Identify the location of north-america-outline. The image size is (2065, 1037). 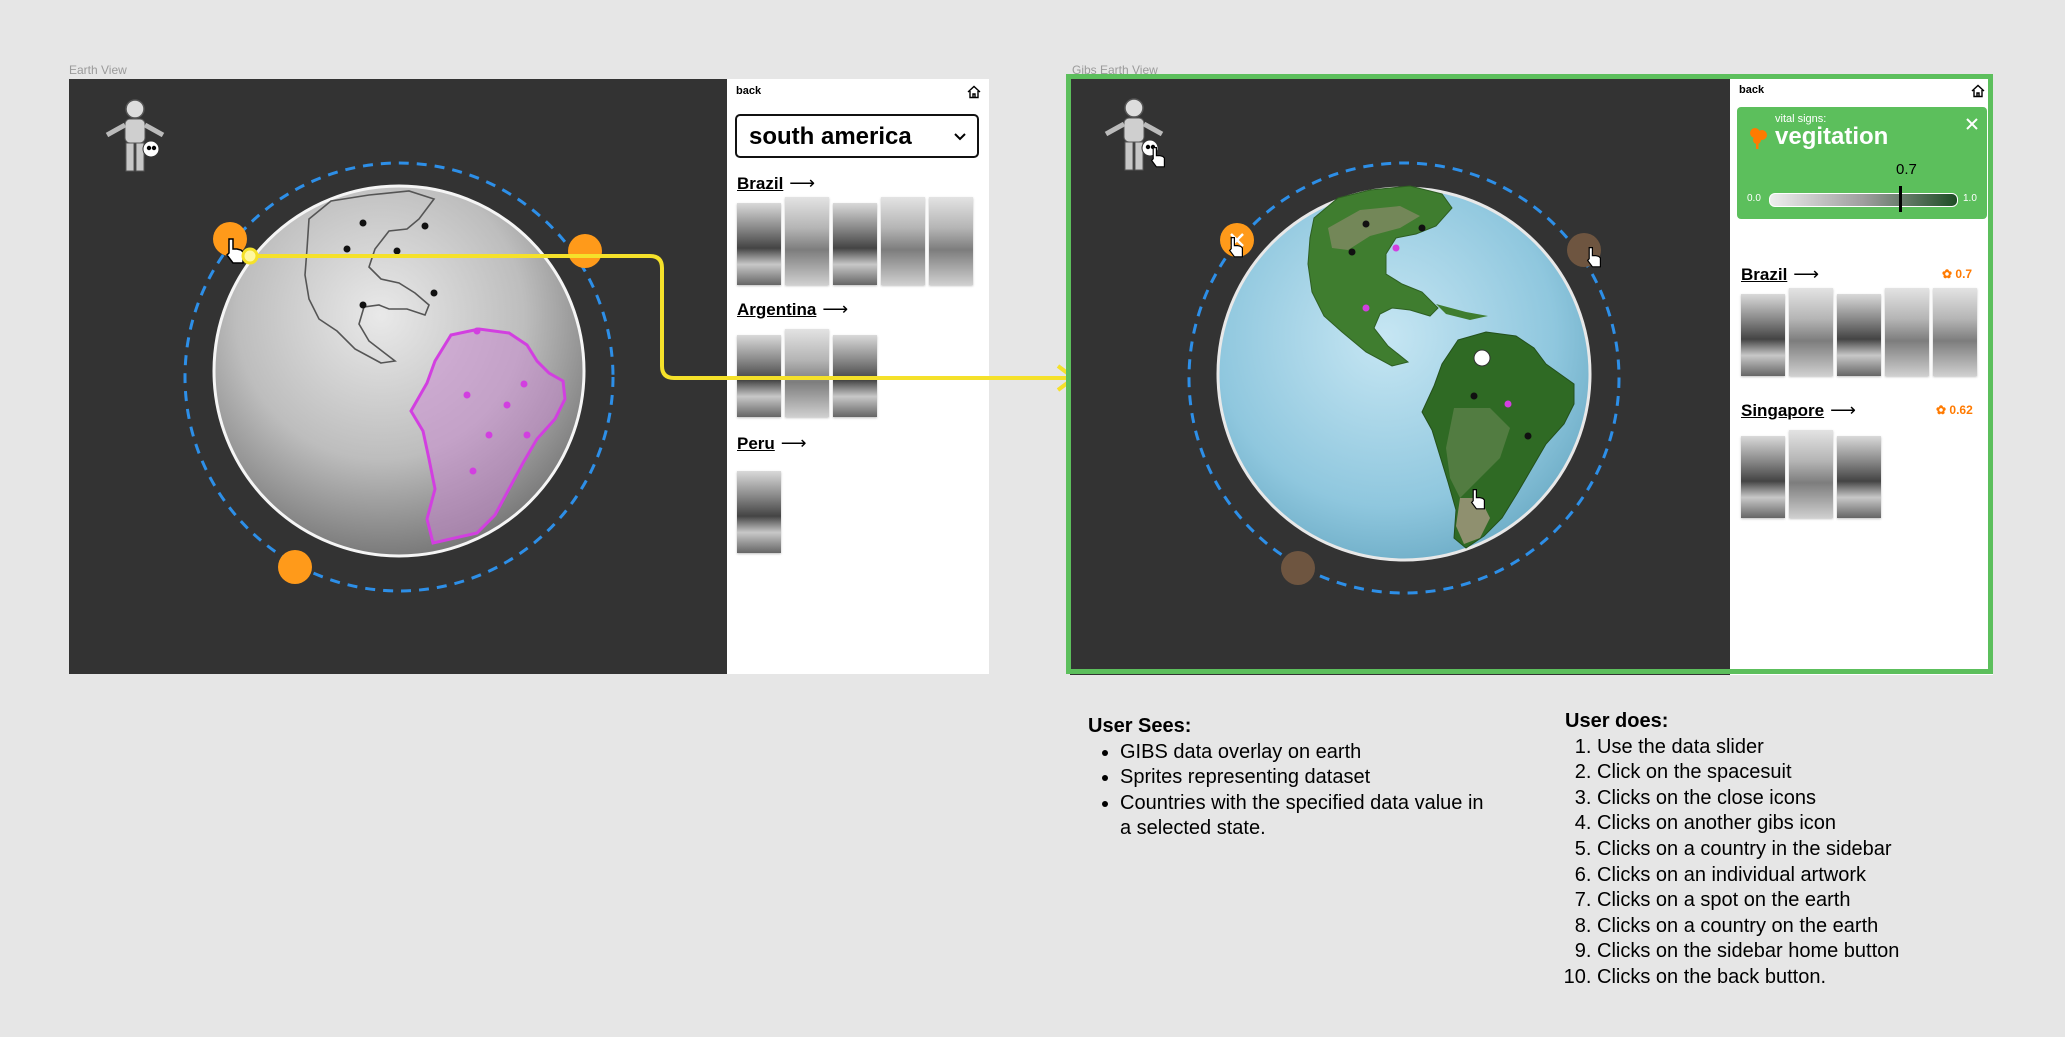
(370, 277).